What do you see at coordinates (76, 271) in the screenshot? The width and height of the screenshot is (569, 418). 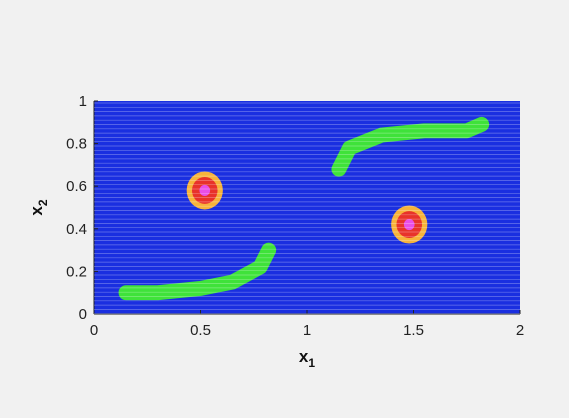 I see `y-tick-label: 0.2` at bounding box center [76, 271].